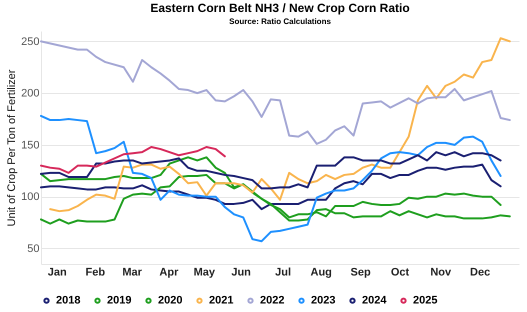  I want to click on x-tick-label: Nov, so click(441, 272).